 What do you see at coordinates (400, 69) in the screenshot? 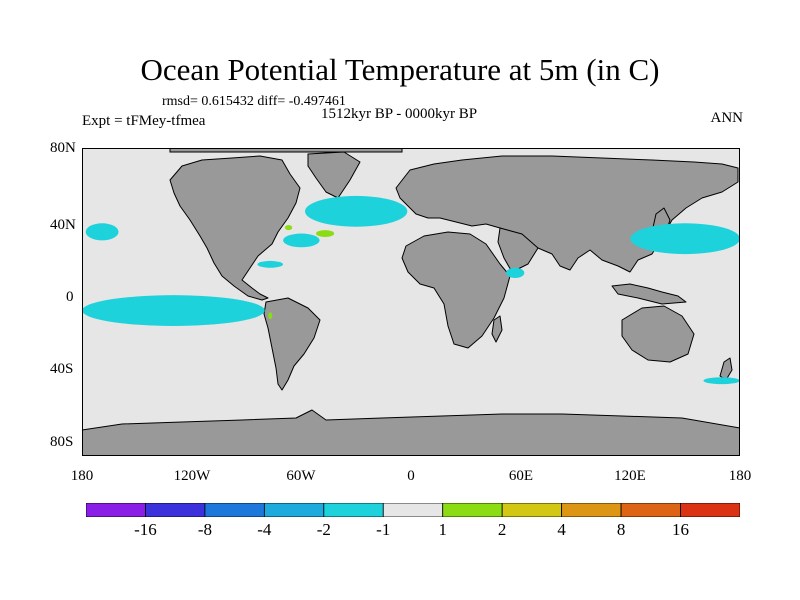
I see `map-title: Ocean Potential Temperature at 5m (in C)` at bounding box center [400, 69].